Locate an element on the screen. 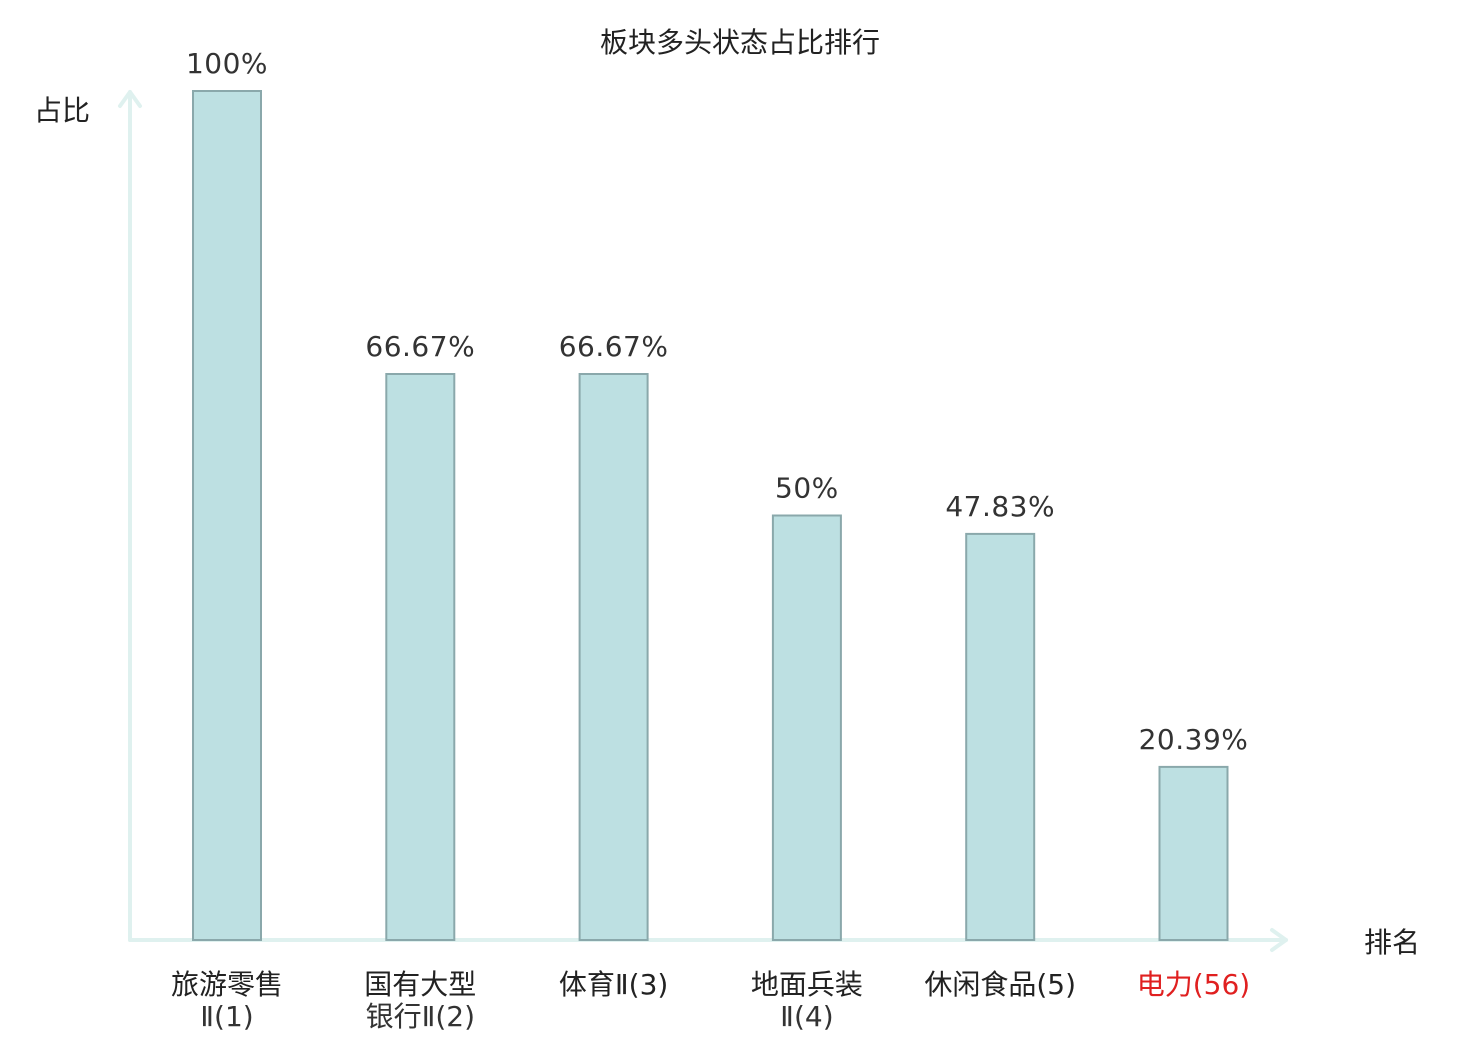 The image size is (1480, 1044). x-tick-label-4-line-2: Ⅱ(4) is located at coordinates (806, 1016).